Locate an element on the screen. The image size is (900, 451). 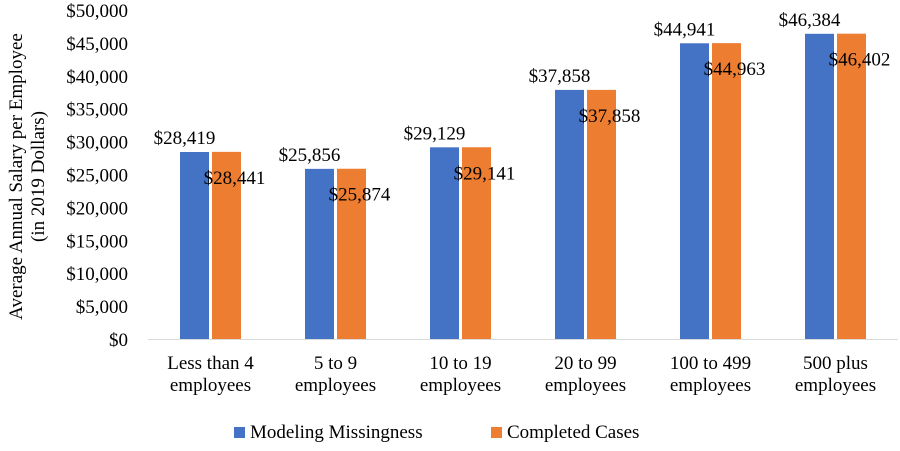
data-label: $29,129 is located at coordinates (435, 133).